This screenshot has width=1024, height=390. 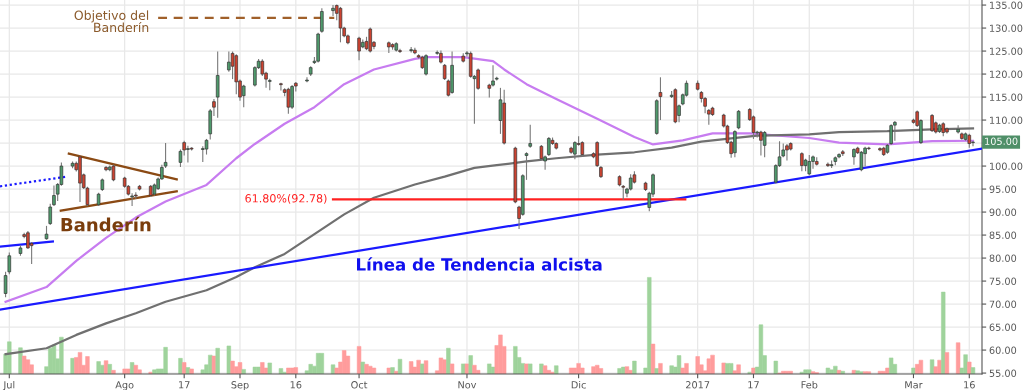 What do you see at coordinates (1006, 28) in the screenshot?
I see `y-tick-label: 130.00` at bounding box center [1006, 28].